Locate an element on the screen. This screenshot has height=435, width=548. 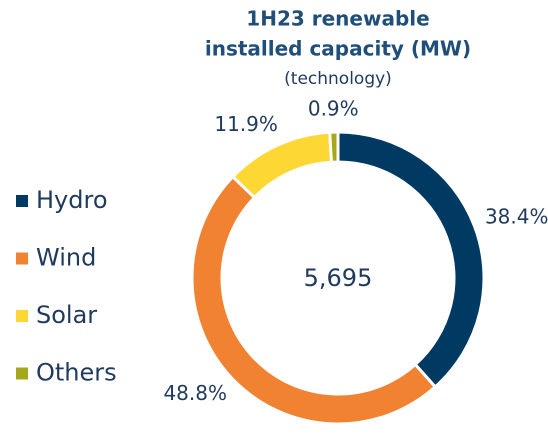
legend-label: Solar is located at coordinates (66, 315).